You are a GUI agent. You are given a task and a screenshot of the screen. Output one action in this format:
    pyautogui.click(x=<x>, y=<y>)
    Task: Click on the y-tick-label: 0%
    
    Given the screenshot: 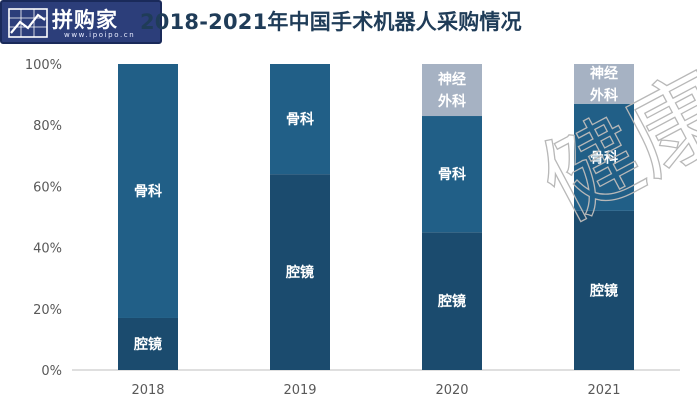 What is the action you would take?
    pyautogui.click(x=51, y=371)
    